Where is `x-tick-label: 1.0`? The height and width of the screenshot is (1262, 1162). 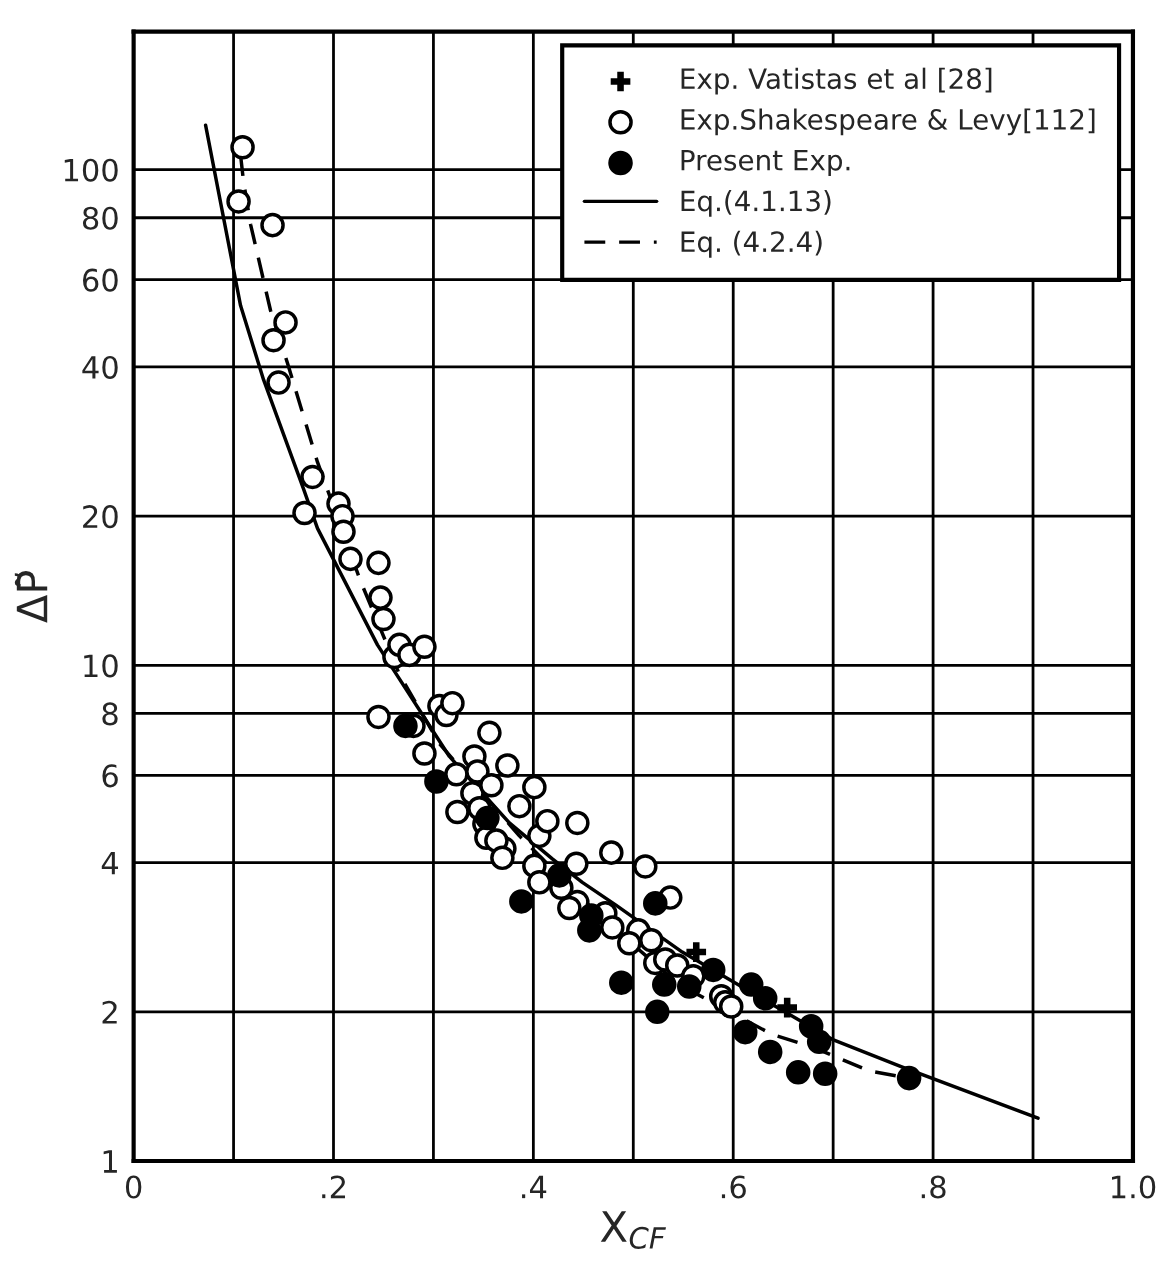 x-tick-label: 1.0 is located at coordinates (1134, 1187).